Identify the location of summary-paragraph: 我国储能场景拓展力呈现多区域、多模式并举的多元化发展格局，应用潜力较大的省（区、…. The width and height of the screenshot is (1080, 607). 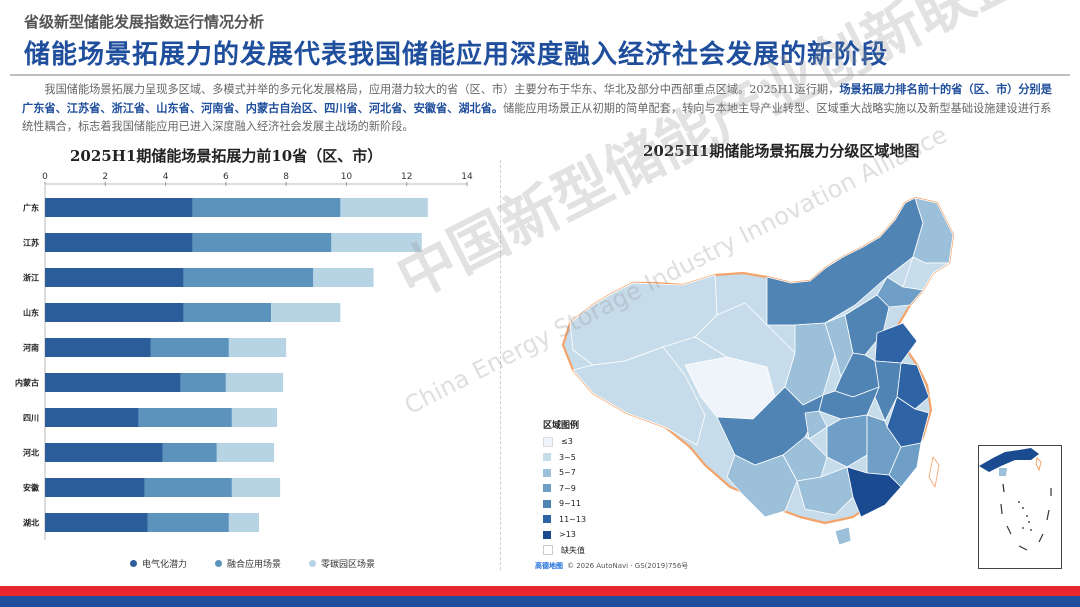
(542, 108).